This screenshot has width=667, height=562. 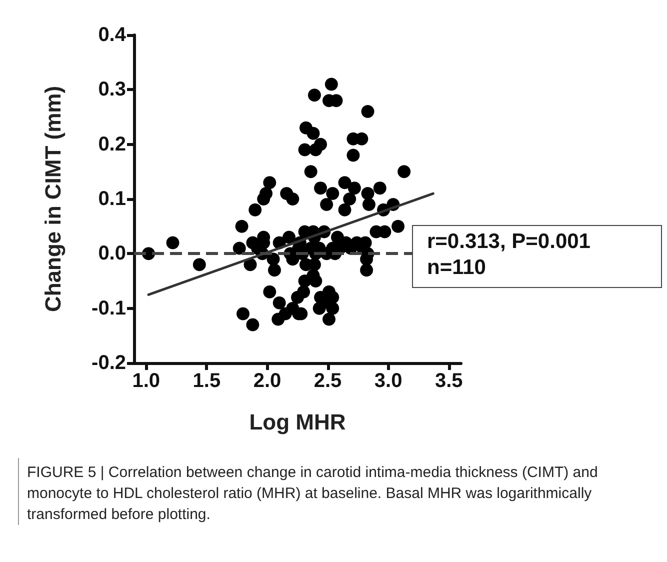 I want to click on y-tick-label: 0.4, so click(x=112, y=35).